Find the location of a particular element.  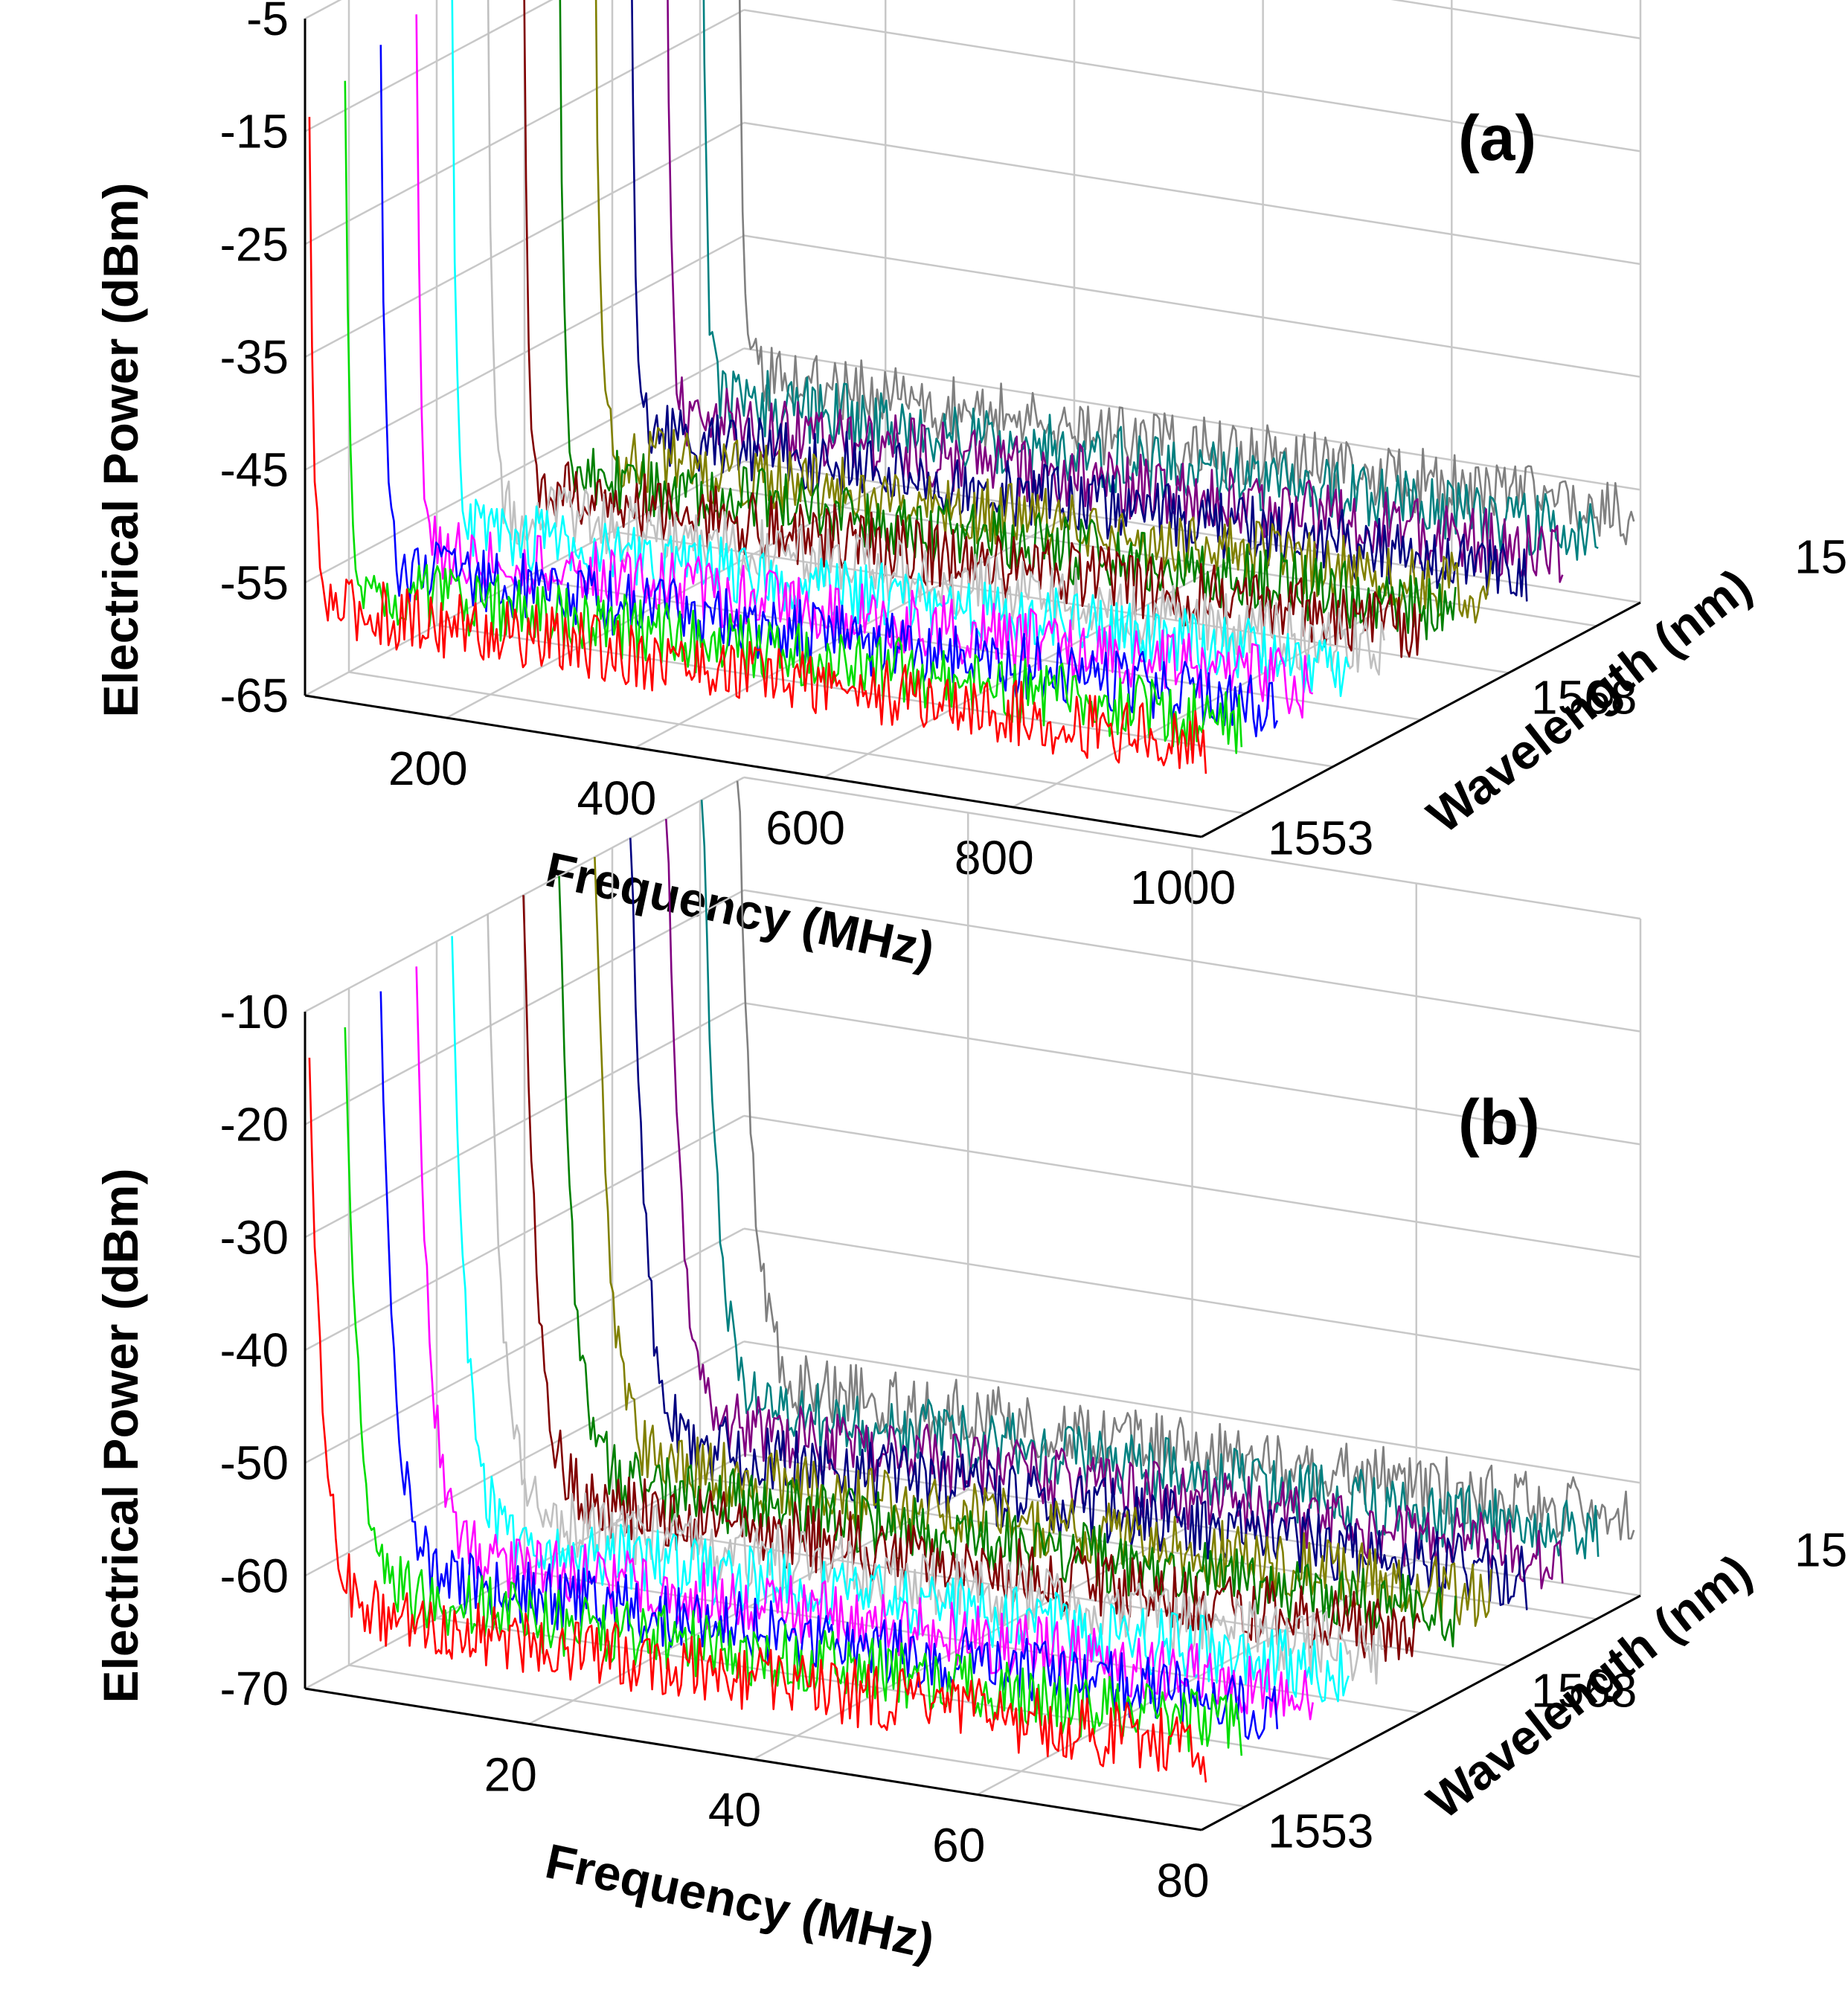

panel-b-xlabel: Frequency (MHz) is located at coordinates (740, 1901).